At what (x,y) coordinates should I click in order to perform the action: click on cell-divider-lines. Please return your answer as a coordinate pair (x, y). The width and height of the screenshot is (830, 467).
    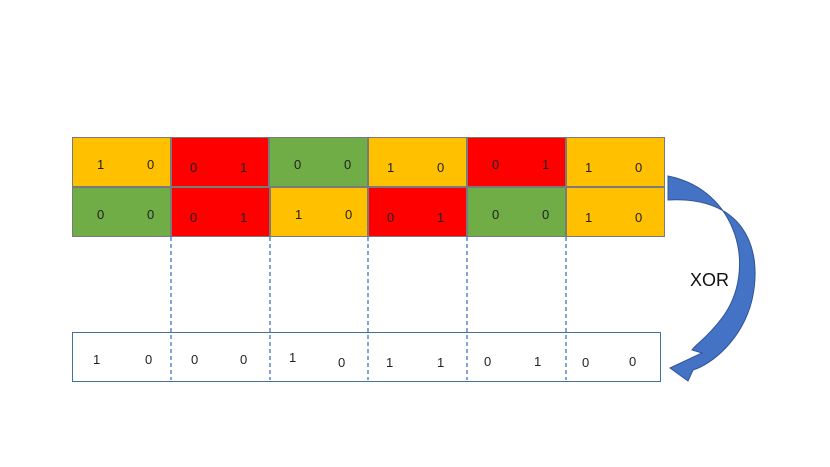
    Looking at the image, I should click on (368, 308).